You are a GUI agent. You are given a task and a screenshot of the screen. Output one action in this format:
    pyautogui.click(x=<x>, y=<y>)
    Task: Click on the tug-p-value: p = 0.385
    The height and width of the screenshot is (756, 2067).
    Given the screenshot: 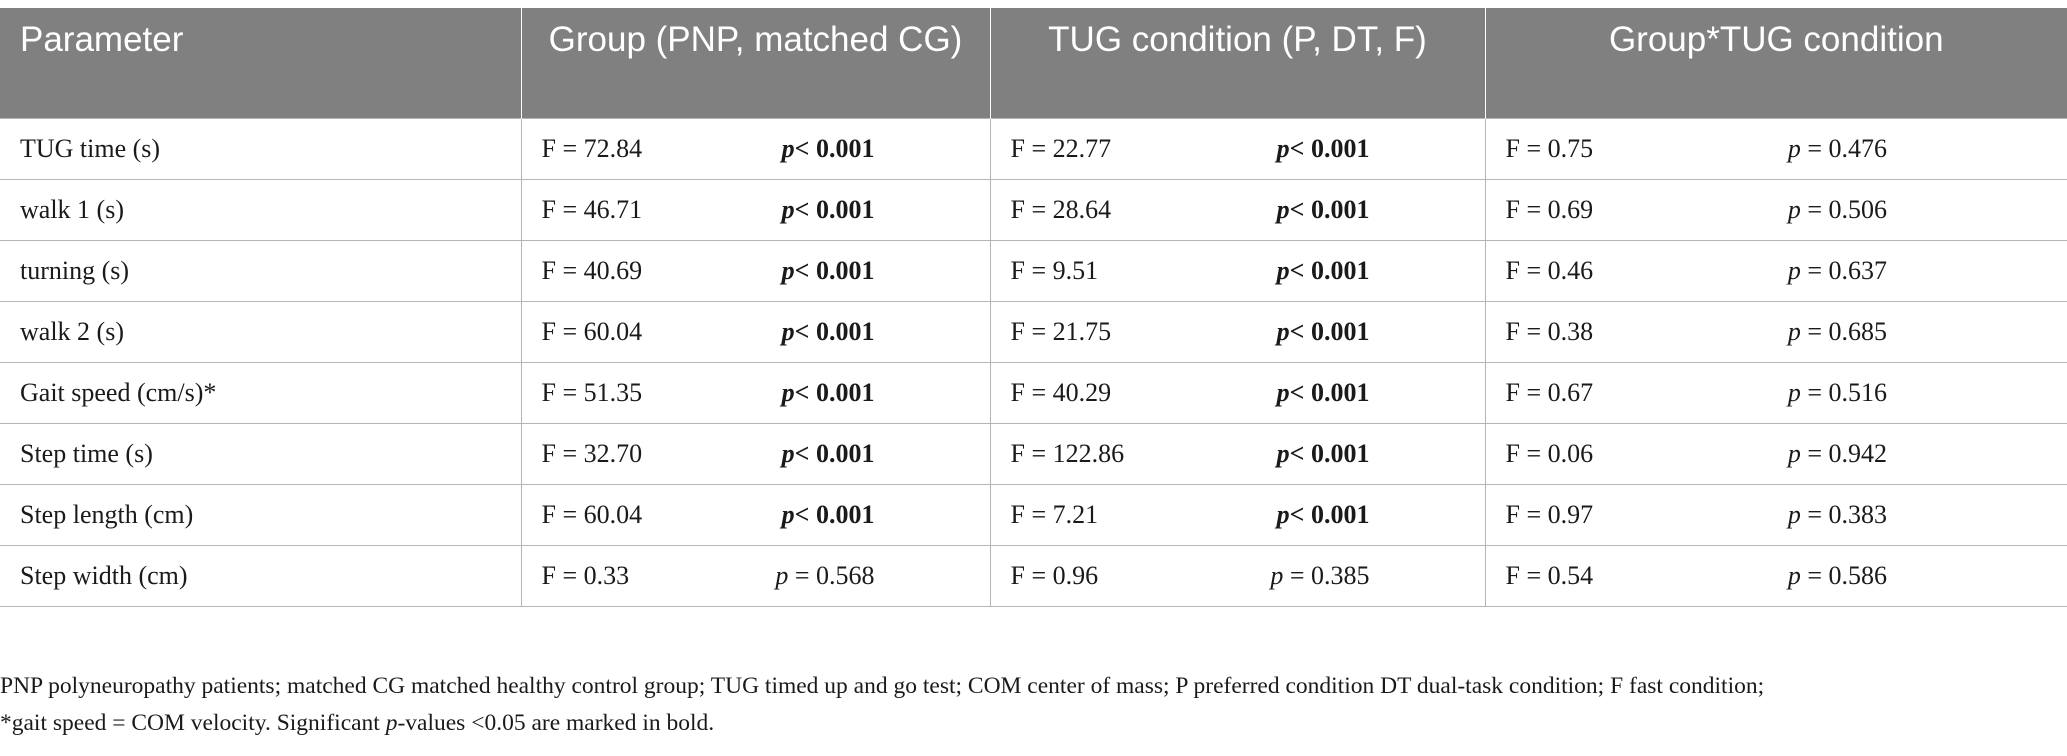 What is the action you would take?
    pyautogui.click(x=1319, y=576)
    